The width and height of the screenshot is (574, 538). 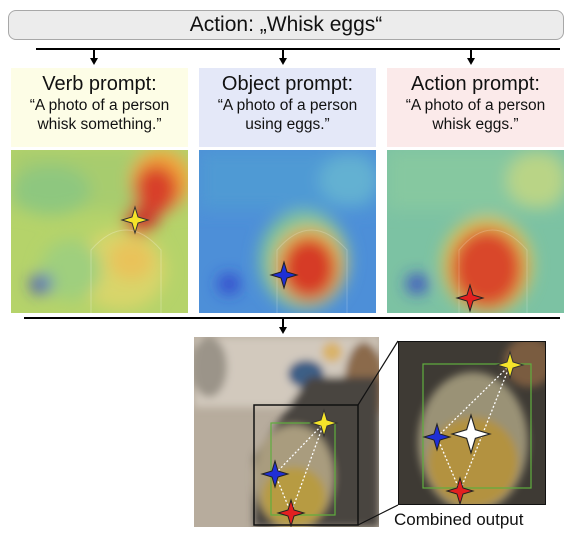 I want to click on zoomed-inset-image, so click(x=472, y=423).